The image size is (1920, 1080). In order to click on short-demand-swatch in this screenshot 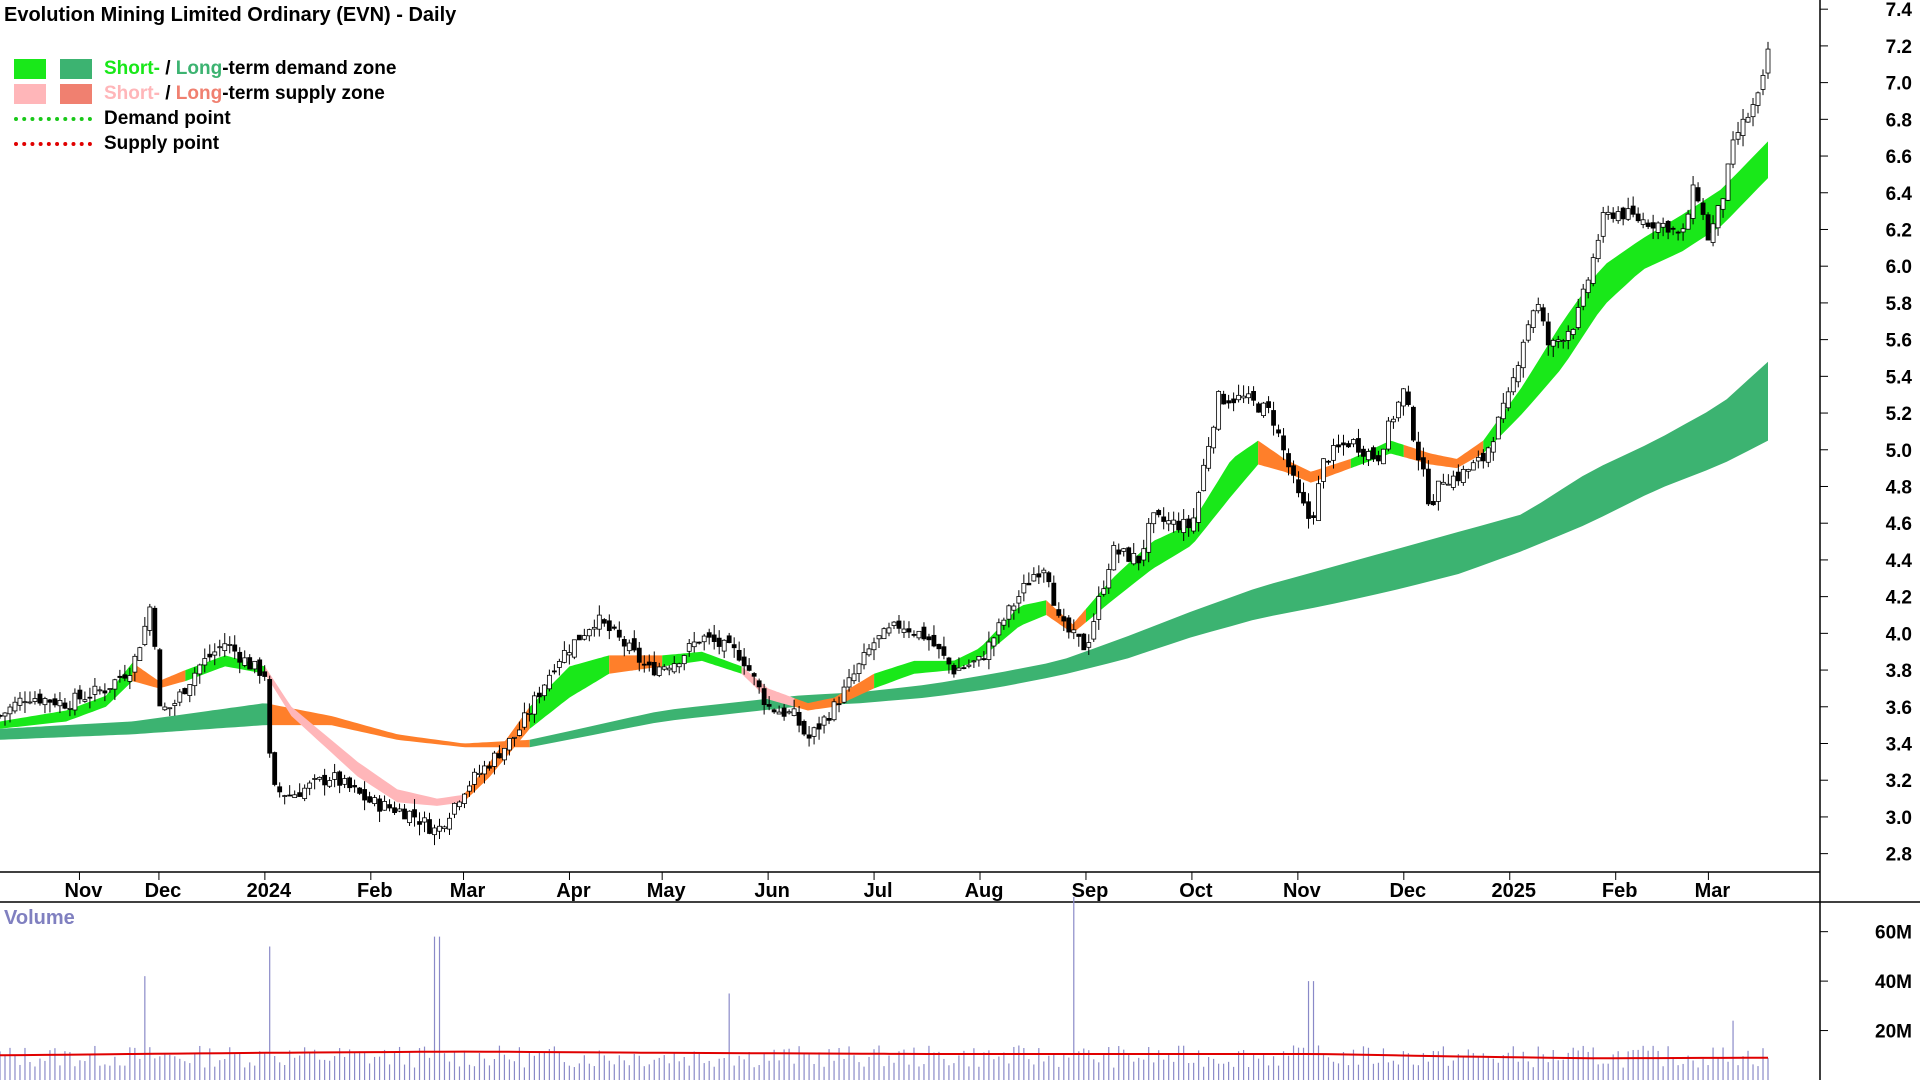, I will do `click(30, 68)`.